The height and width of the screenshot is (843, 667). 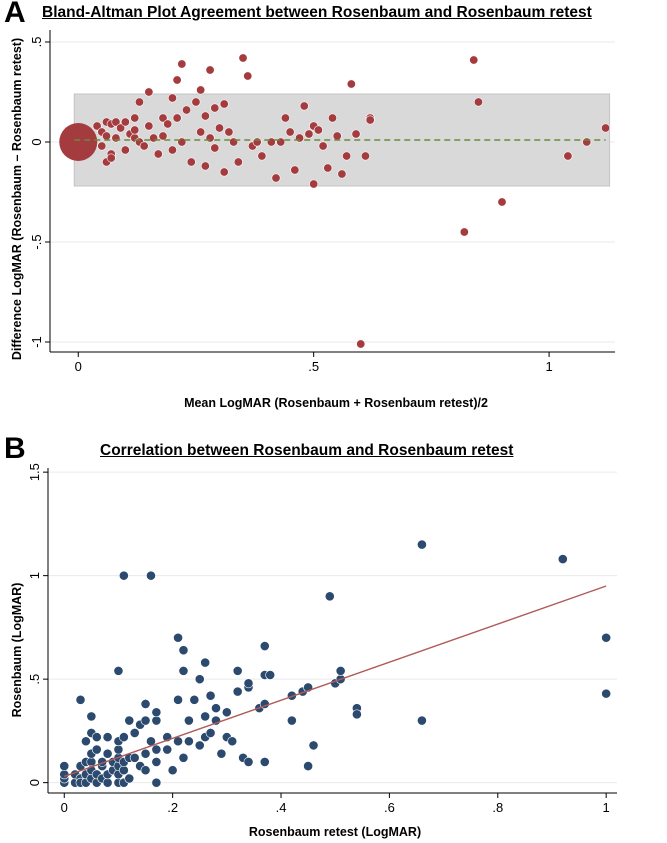 What do you see at coordinates (497, 807) in the screenshot?
I see `x-tick-label: .8` at bounding box center [497, 807].